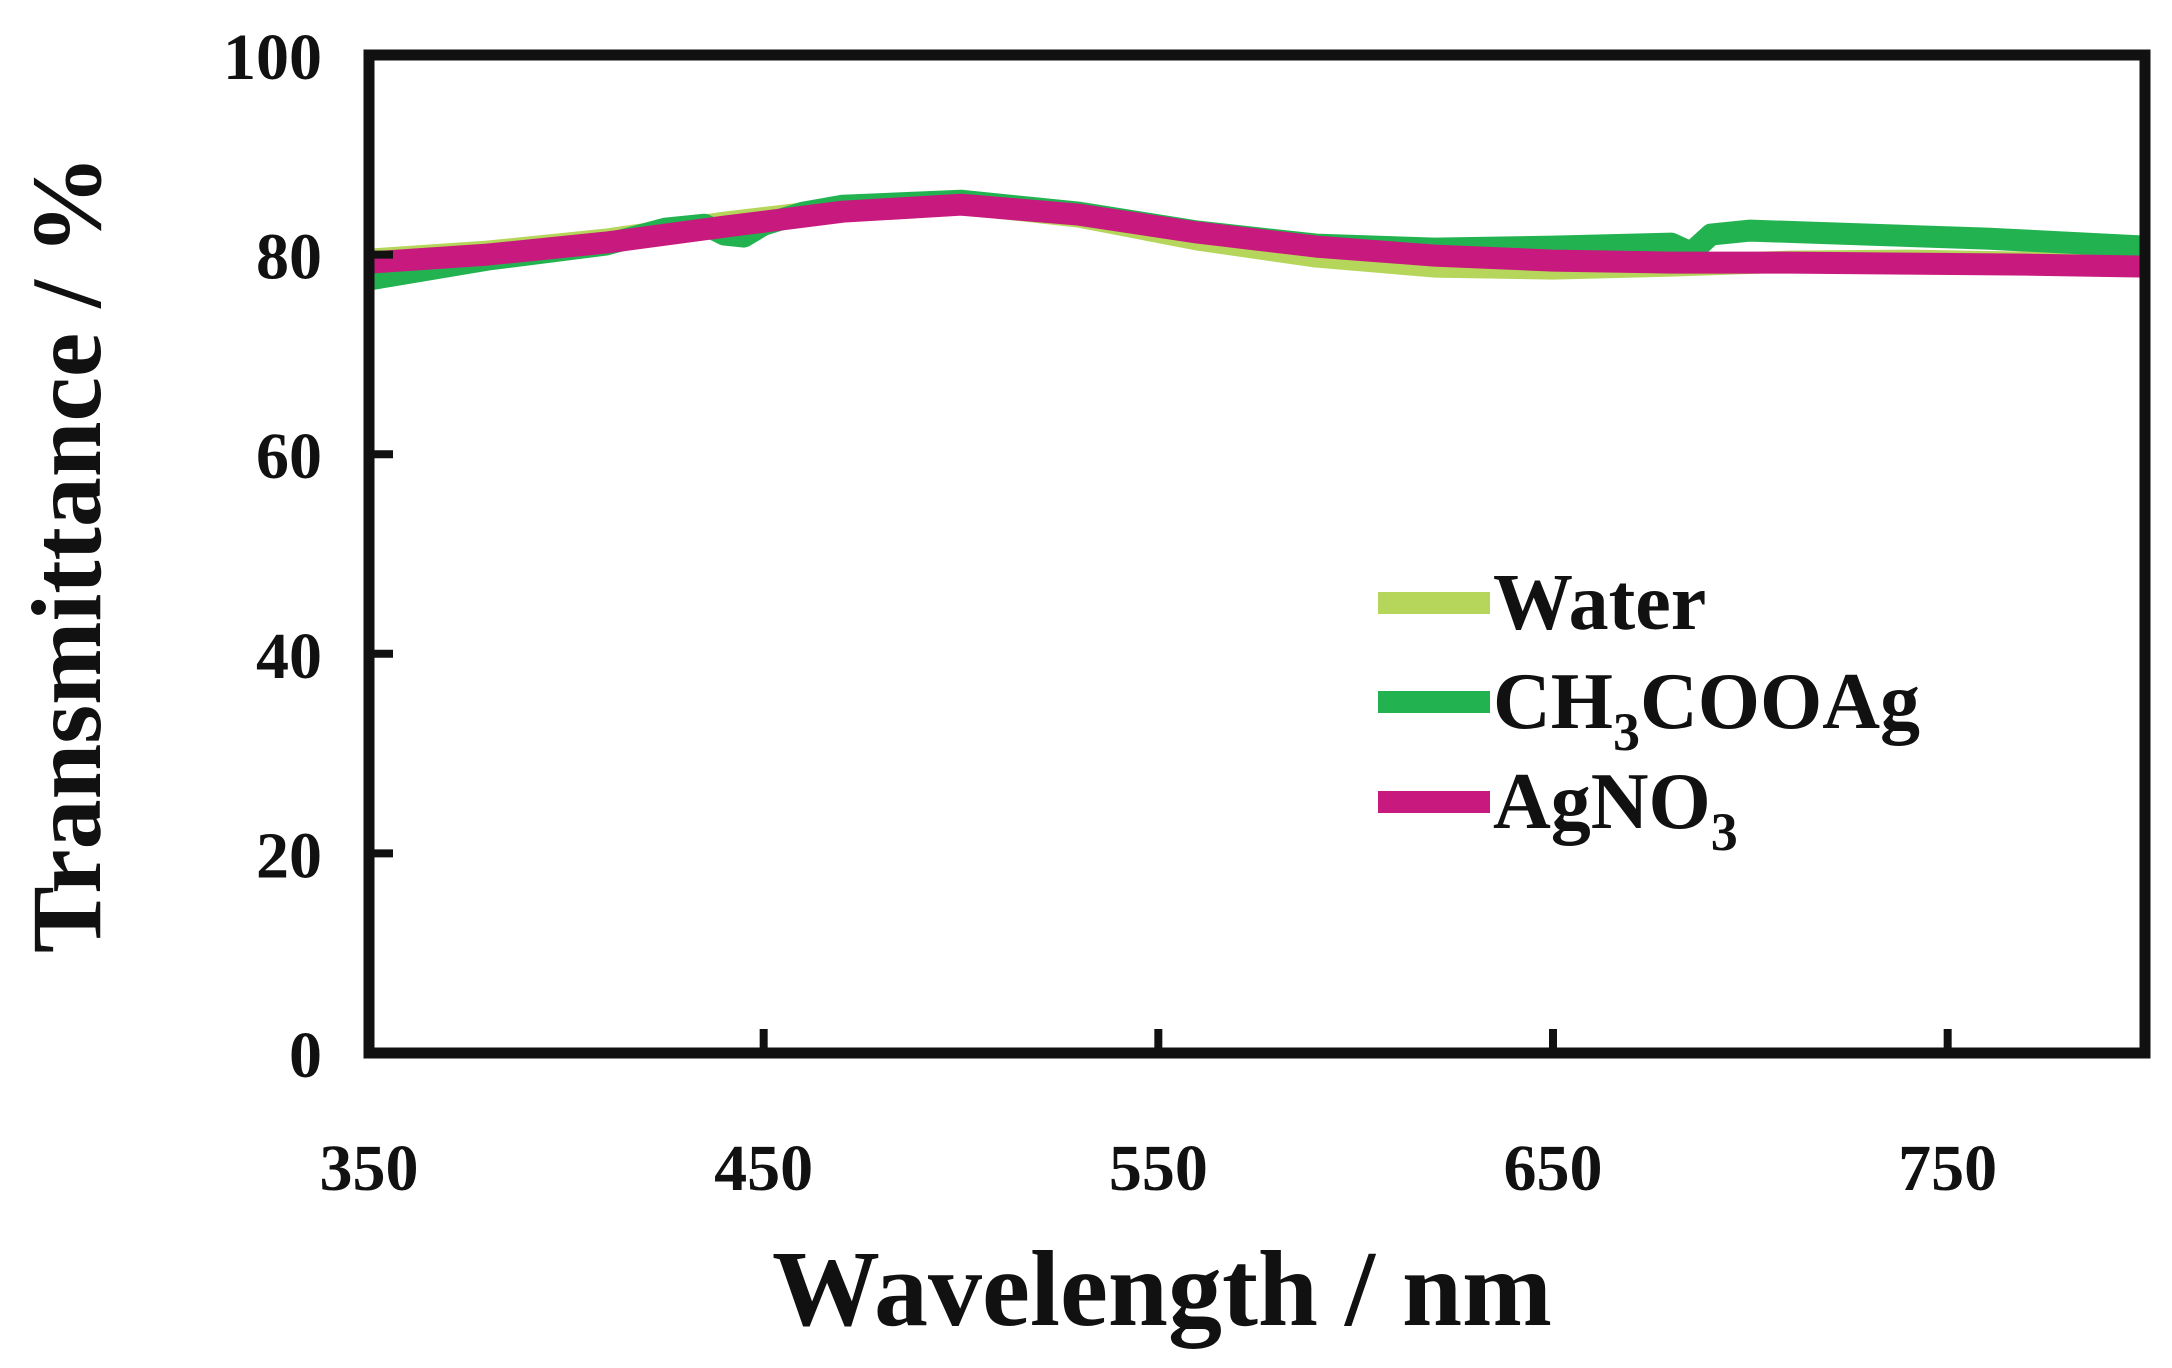 The height and width of the screenshot is (1368, 2172). What do you see at coordinates (289, 257) in the screenshot?
I see `y-tick-label-4: 80` at bounding box center [289, 257].